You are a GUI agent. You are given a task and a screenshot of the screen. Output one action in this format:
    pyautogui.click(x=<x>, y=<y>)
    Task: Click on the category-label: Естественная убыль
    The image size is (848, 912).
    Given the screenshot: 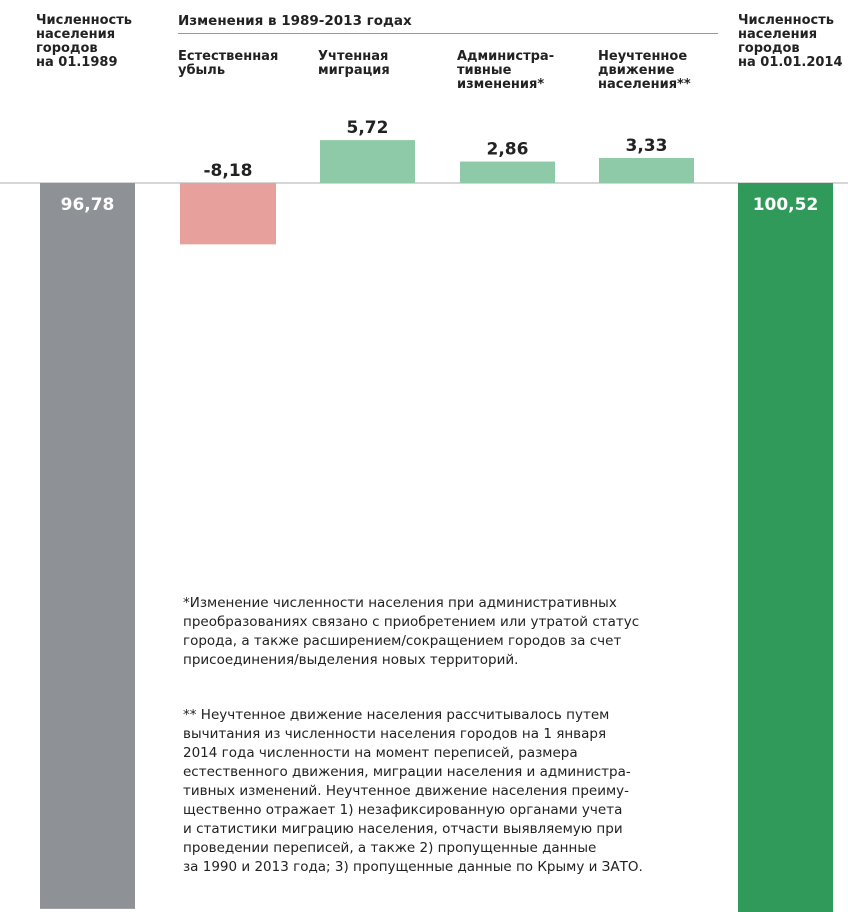 What is the action you would take?
    pyautogui.click(x=228, y=63)
    